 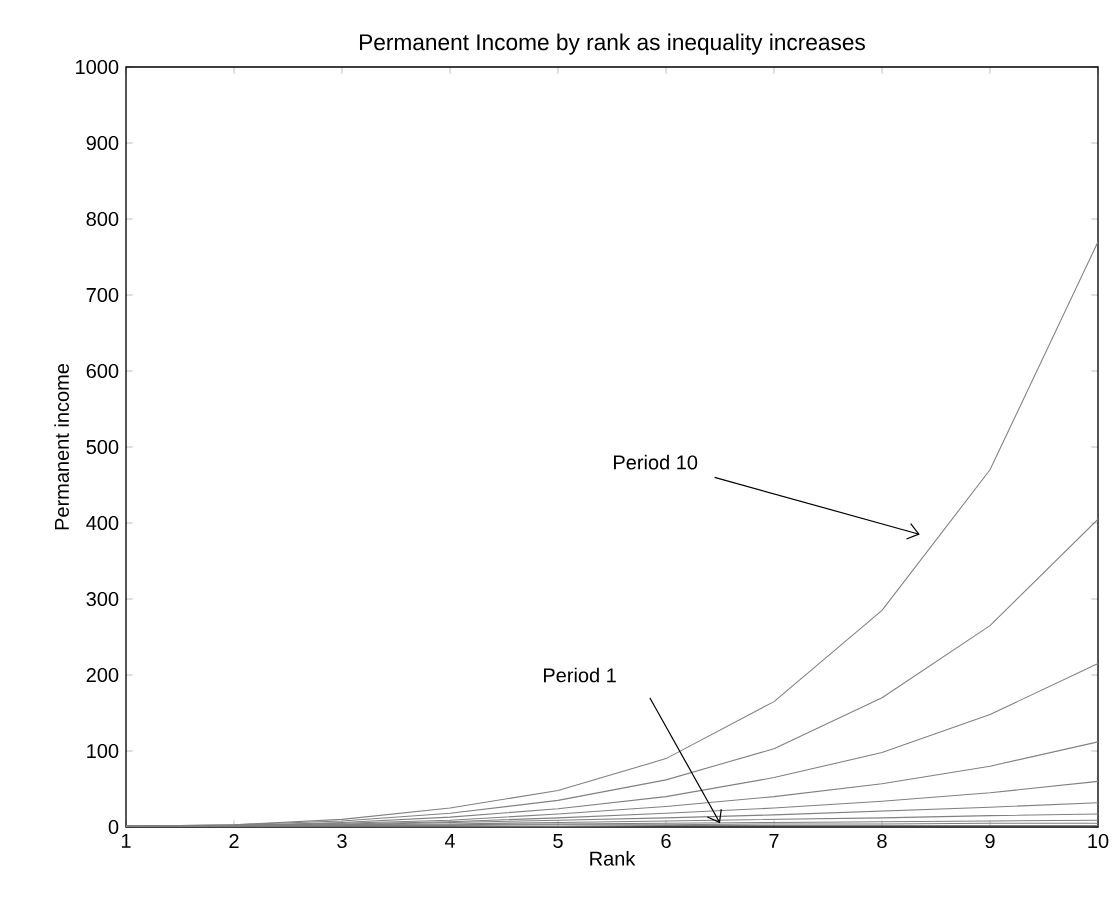 What do you see at coordinates (102, 447) in the screenshot?
I see `y-tick-label: 500` at bounding box center [102, 447].